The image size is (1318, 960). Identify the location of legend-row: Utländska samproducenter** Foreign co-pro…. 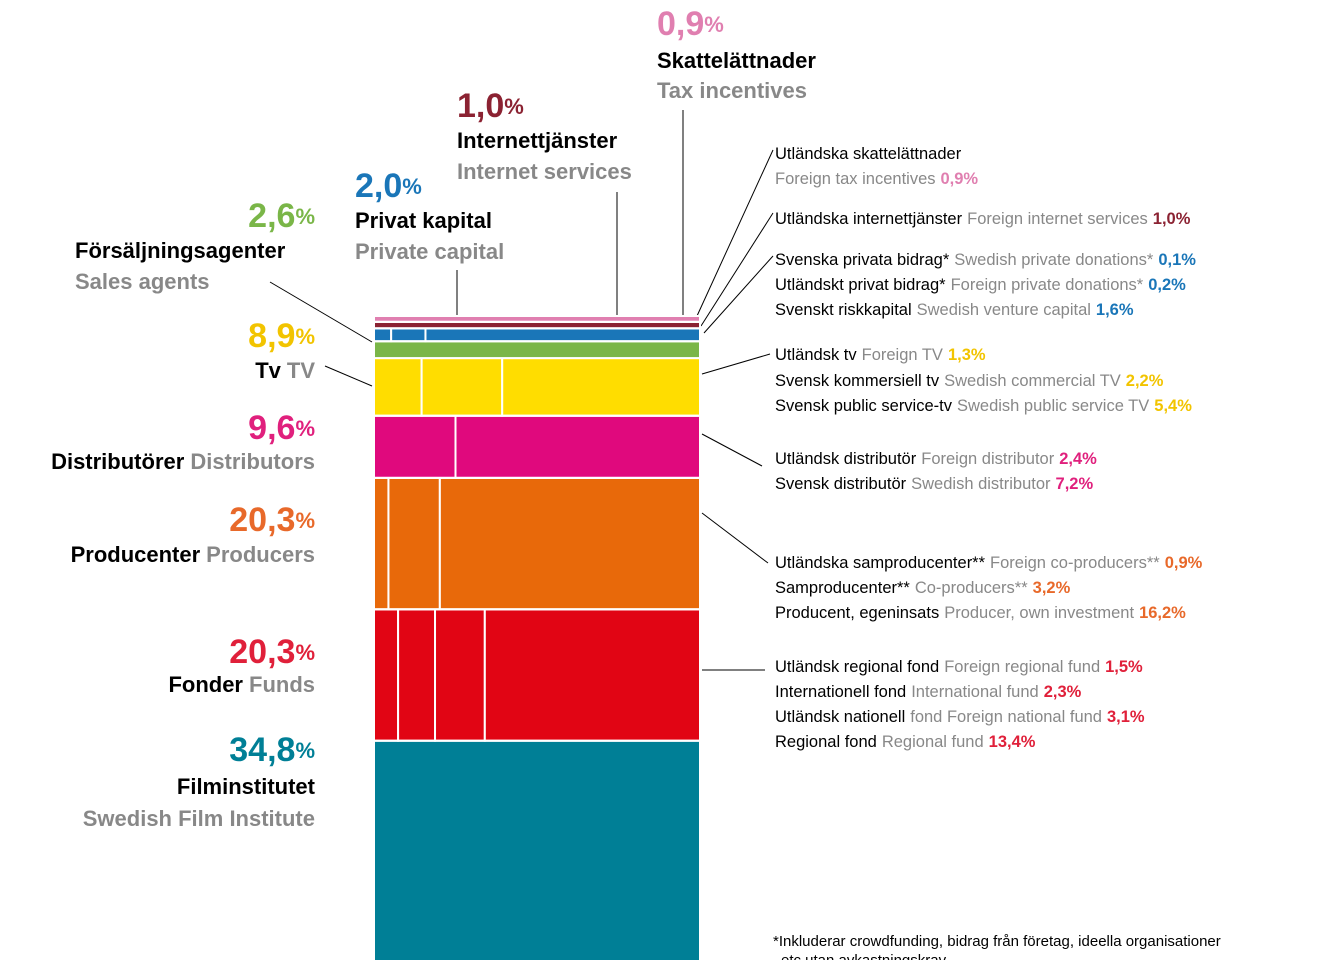
(989, 563).